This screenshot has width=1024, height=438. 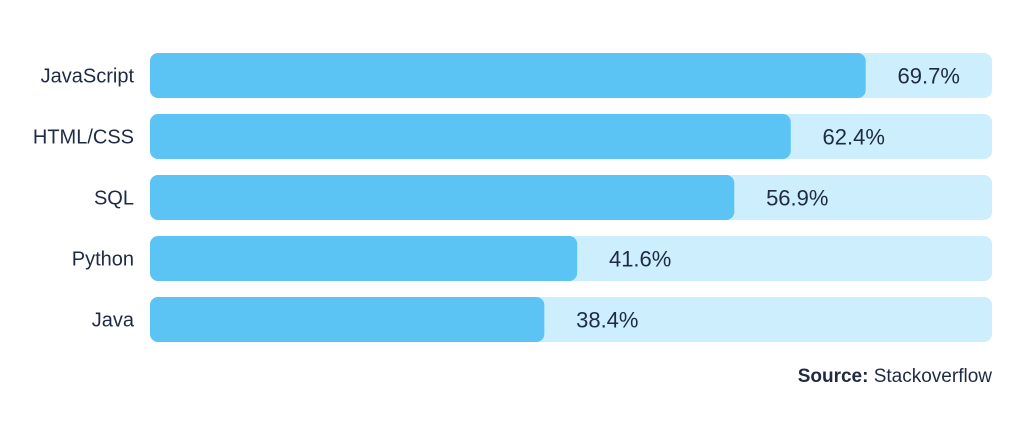 I want to click on bar-python, so click(x=364, y=258).